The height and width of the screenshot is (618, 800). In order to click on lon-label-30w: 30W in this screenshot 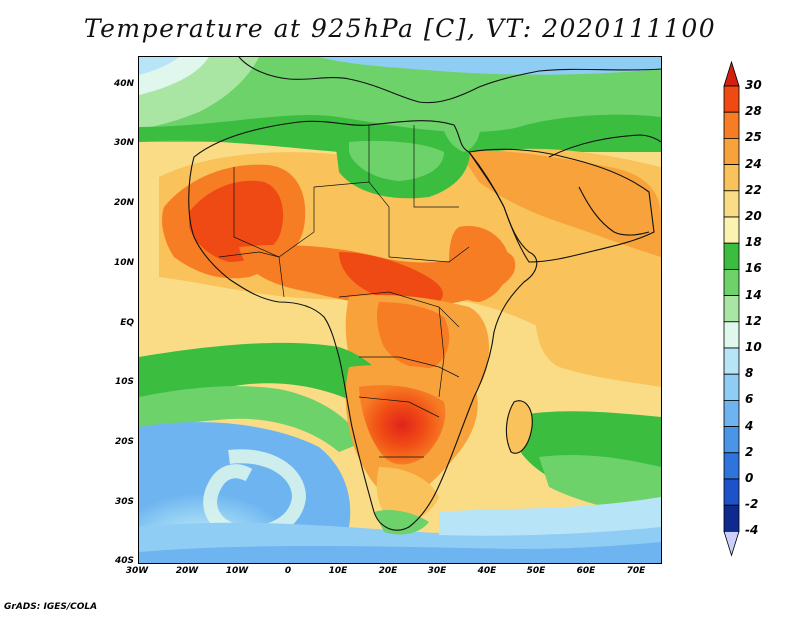, I will do `click(137, 571)`.